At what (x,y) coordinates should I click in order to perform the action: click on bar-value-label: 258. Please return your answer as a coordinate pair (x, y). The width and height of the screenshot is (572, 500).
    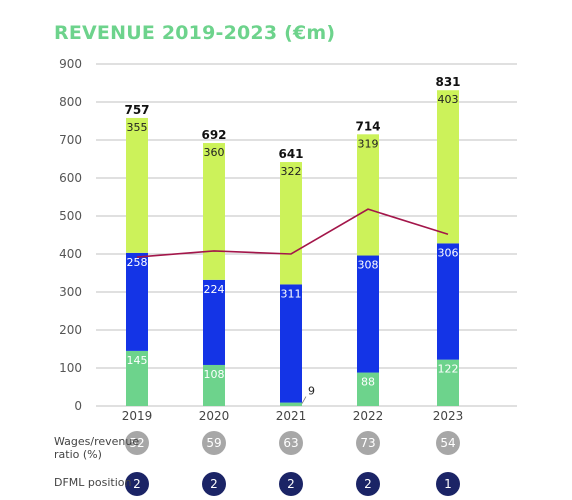
    Looking at the image, I should click on (137, 262).